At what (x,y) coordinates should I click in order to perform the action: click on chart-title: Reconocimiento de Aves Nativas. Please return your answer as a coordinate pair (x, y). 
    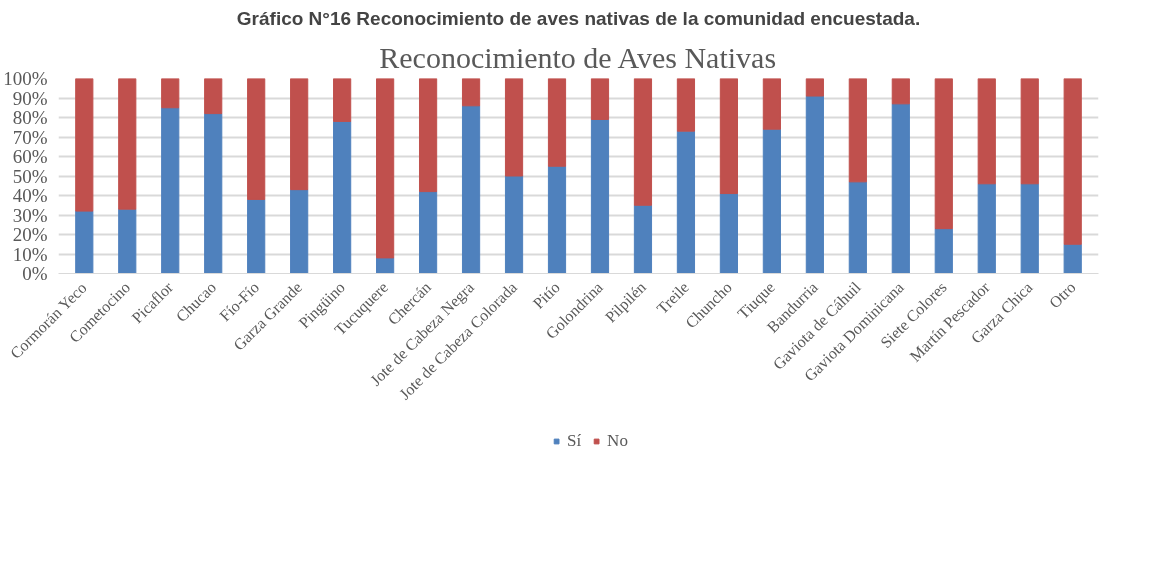
    Looking at the image, I should click on (578, 57).